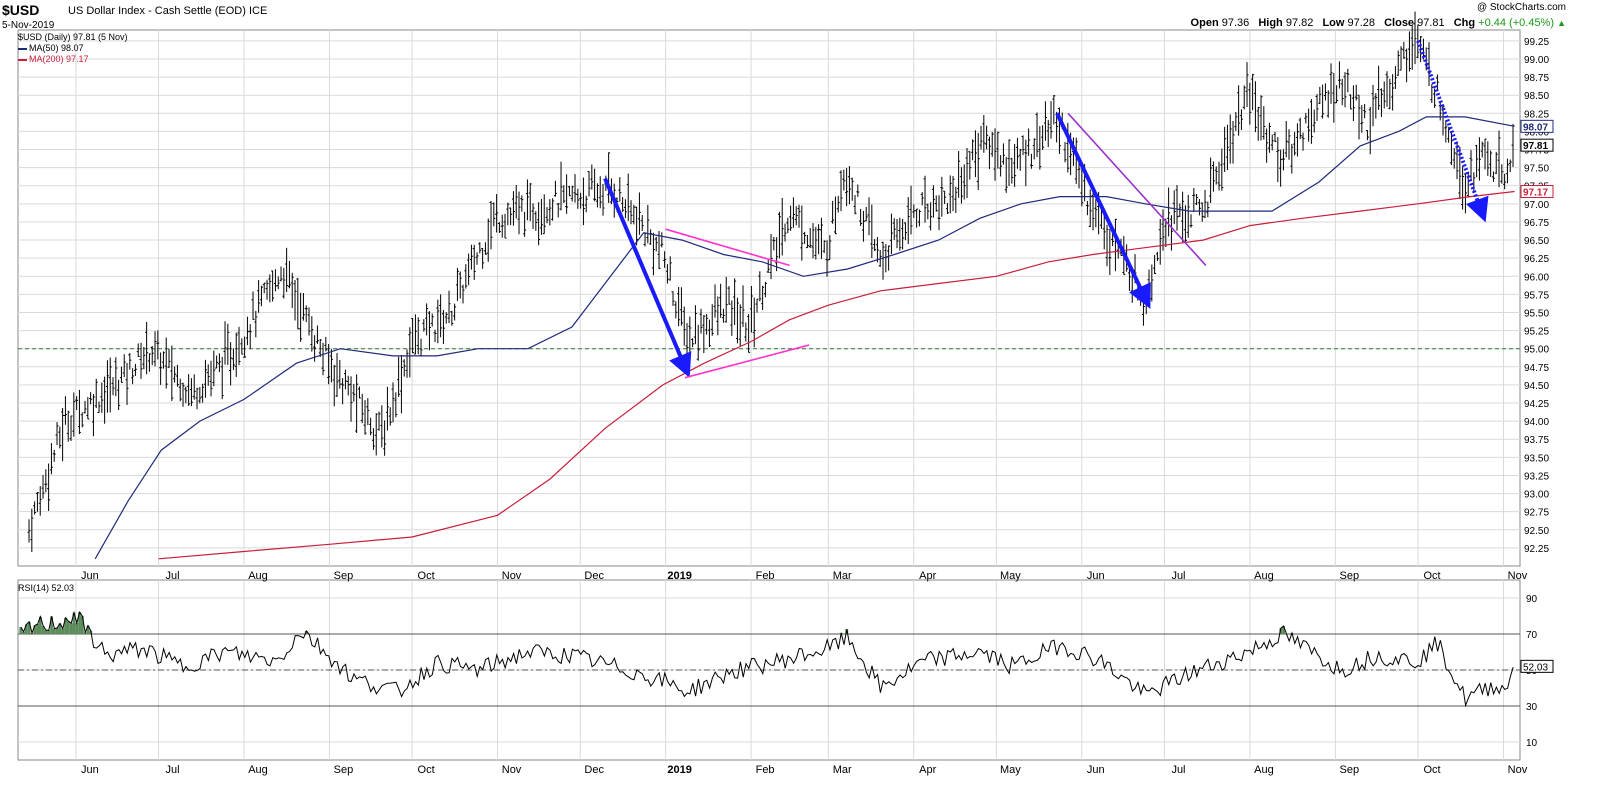 This screenshot has width=1600, height=800. I want to click on open-value: 97.36, so click(1235, 23).